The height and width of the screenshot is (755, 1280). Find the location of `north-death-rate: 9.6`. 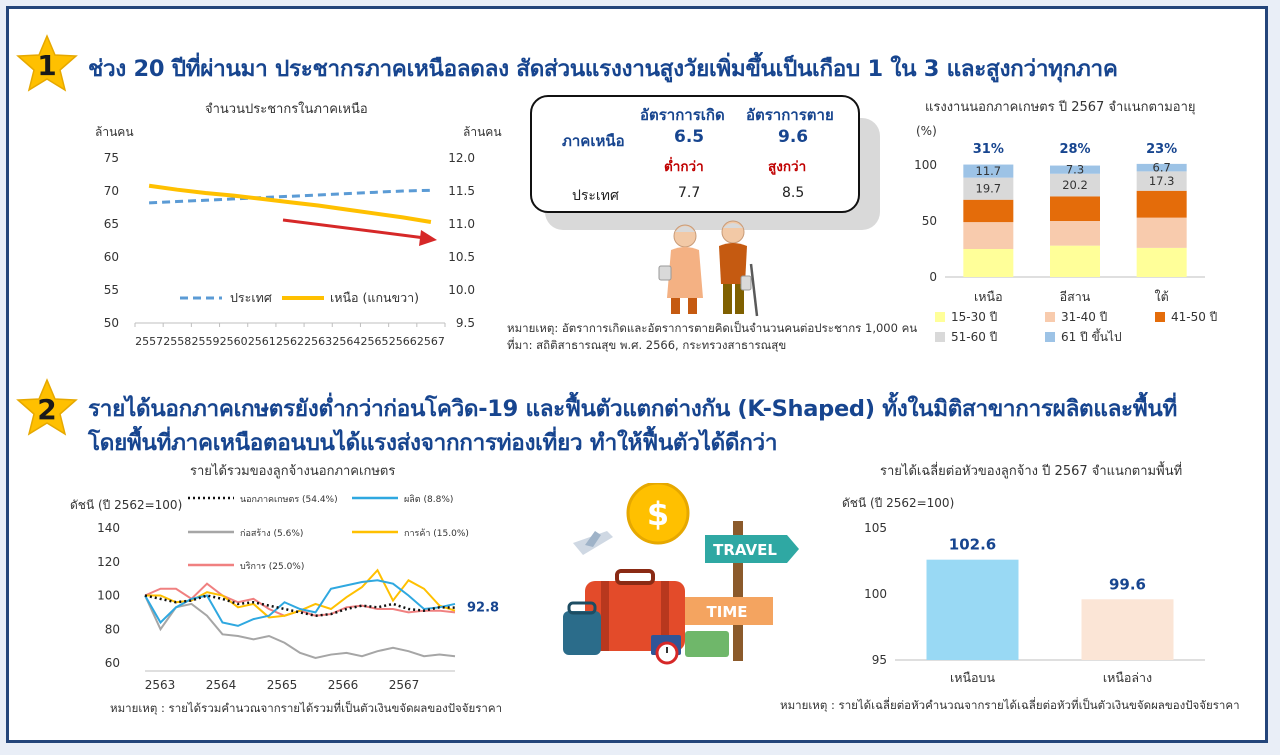

north-death-rate: 9.6 is located at coordinates (793, 137).